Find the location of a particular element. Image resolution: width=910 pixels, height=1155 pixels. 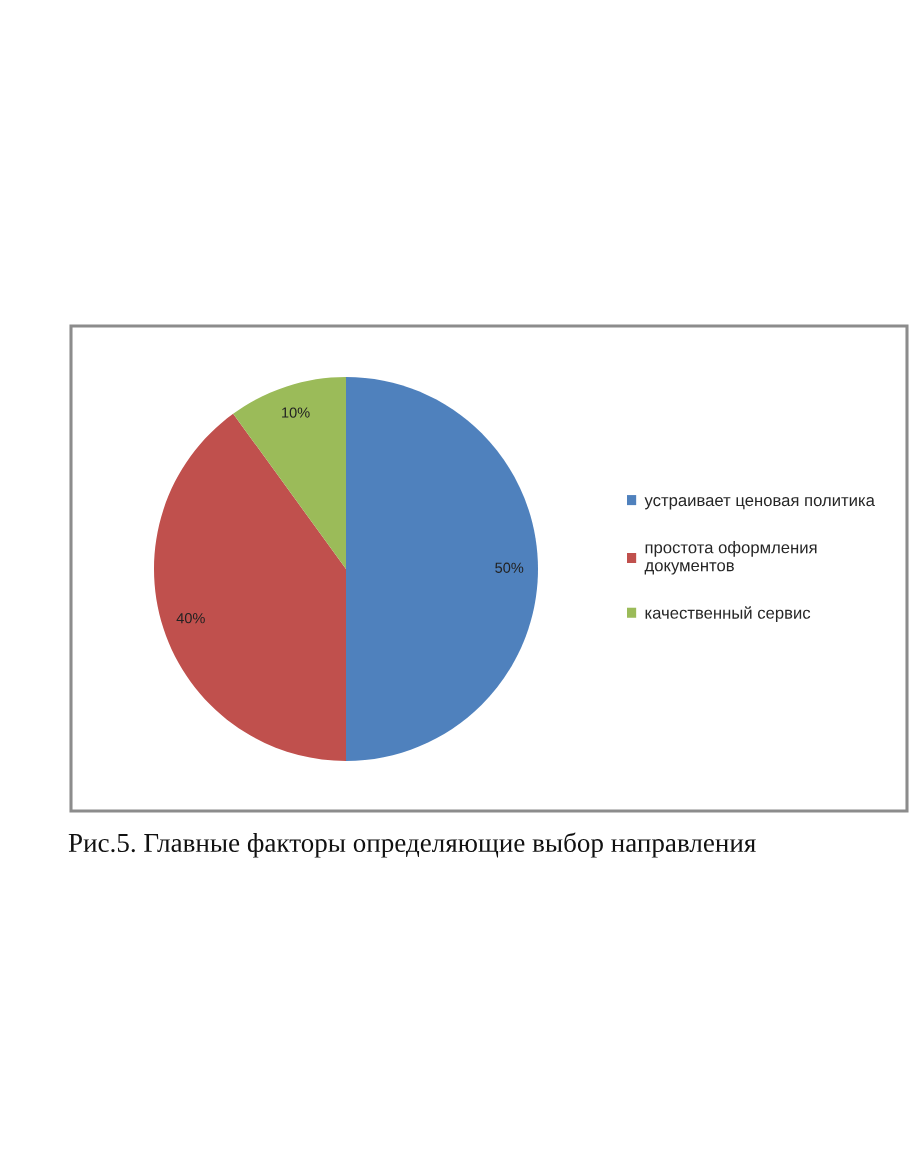

legend-label: устраивает ценовая политика is located at coordinates (759, 503).